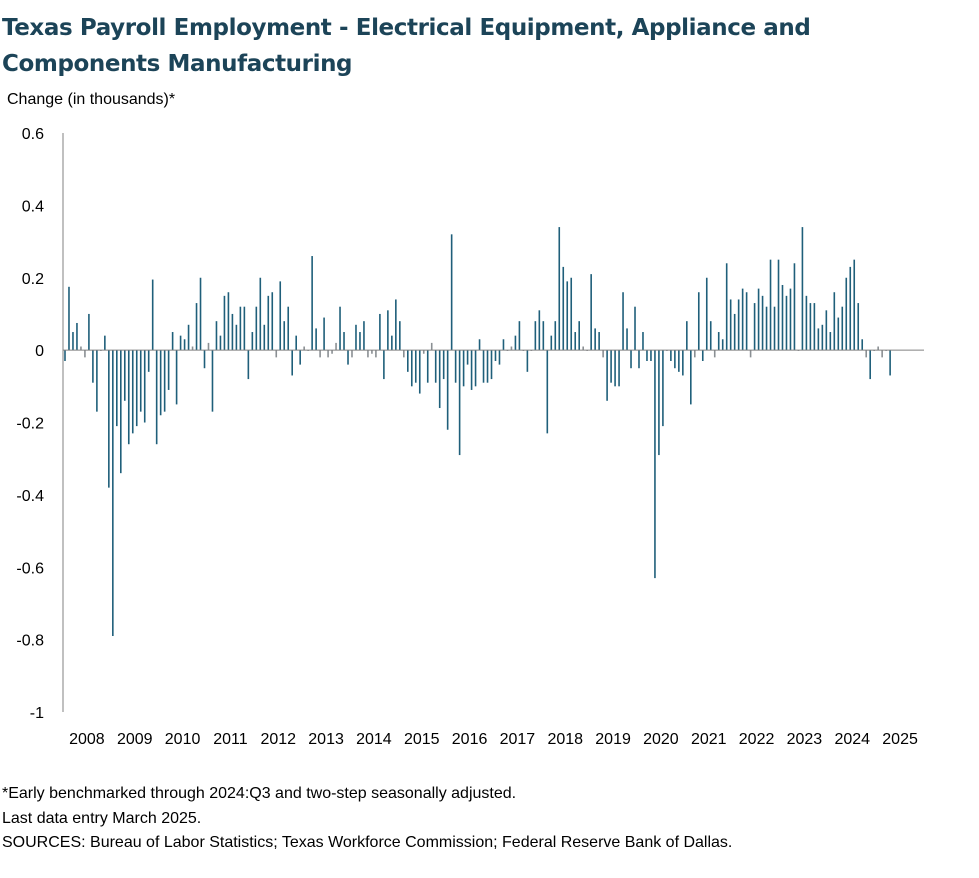 The image size is (979, 878). Describe the element at coordinates (422, 739) in the screenshot. I see `x-tick-label: 2015` at that location.